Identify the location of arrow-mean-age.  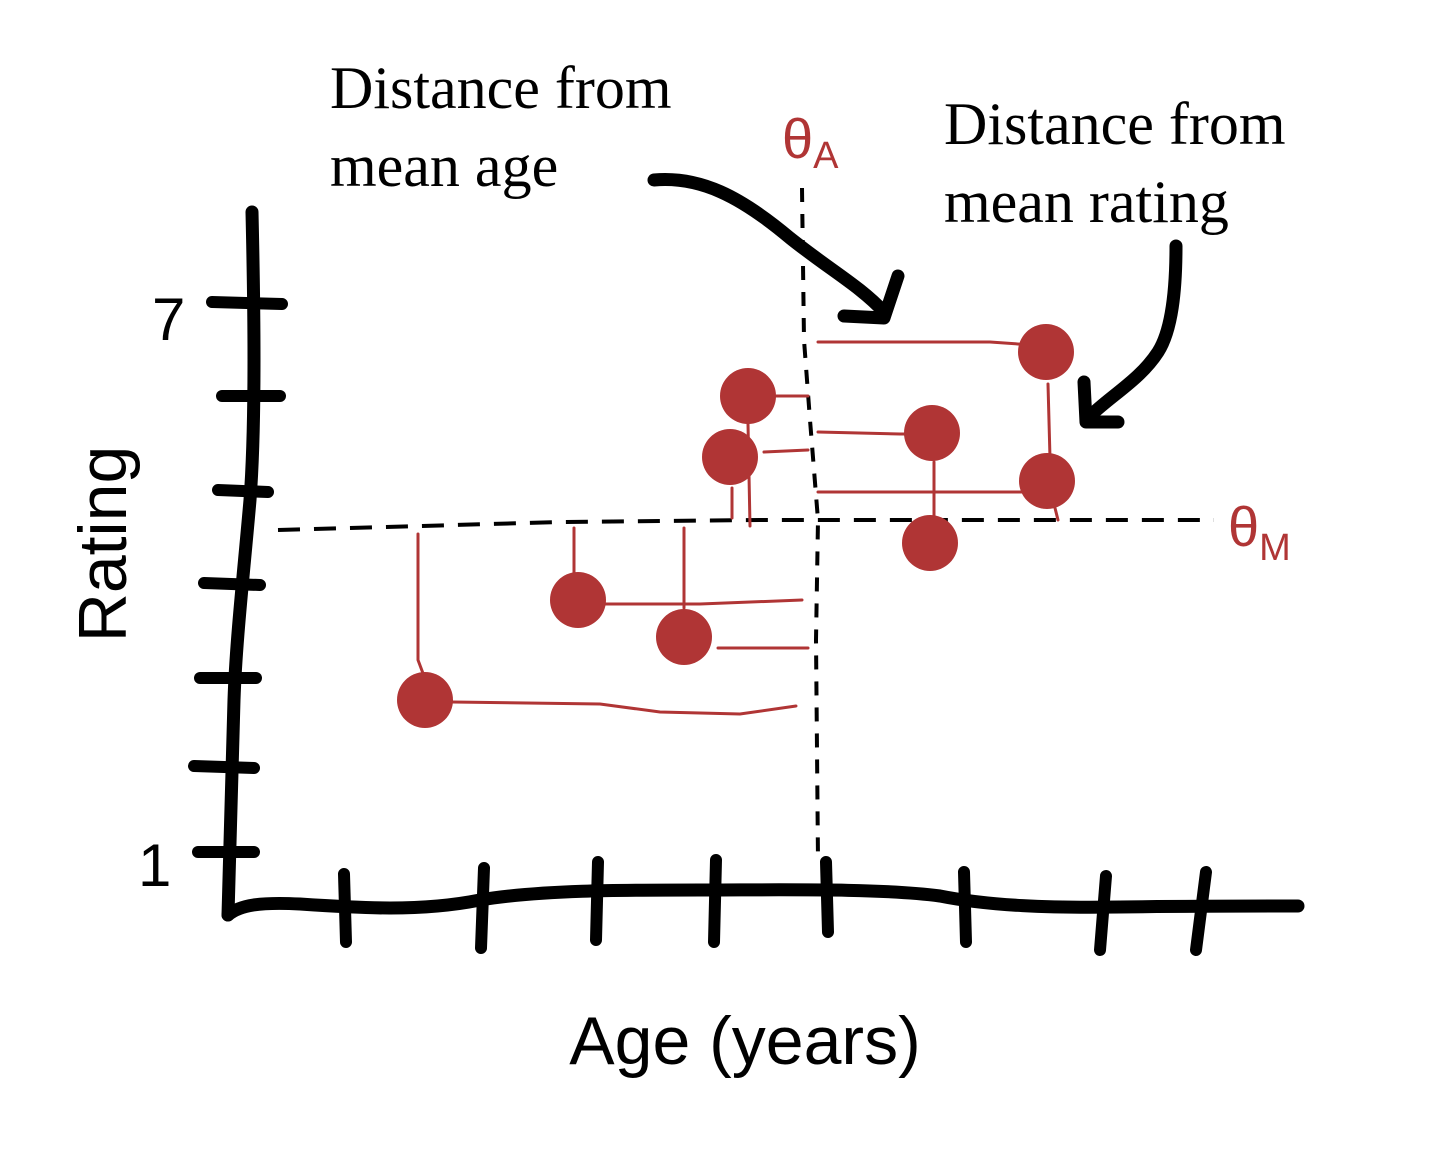
(776, 249).